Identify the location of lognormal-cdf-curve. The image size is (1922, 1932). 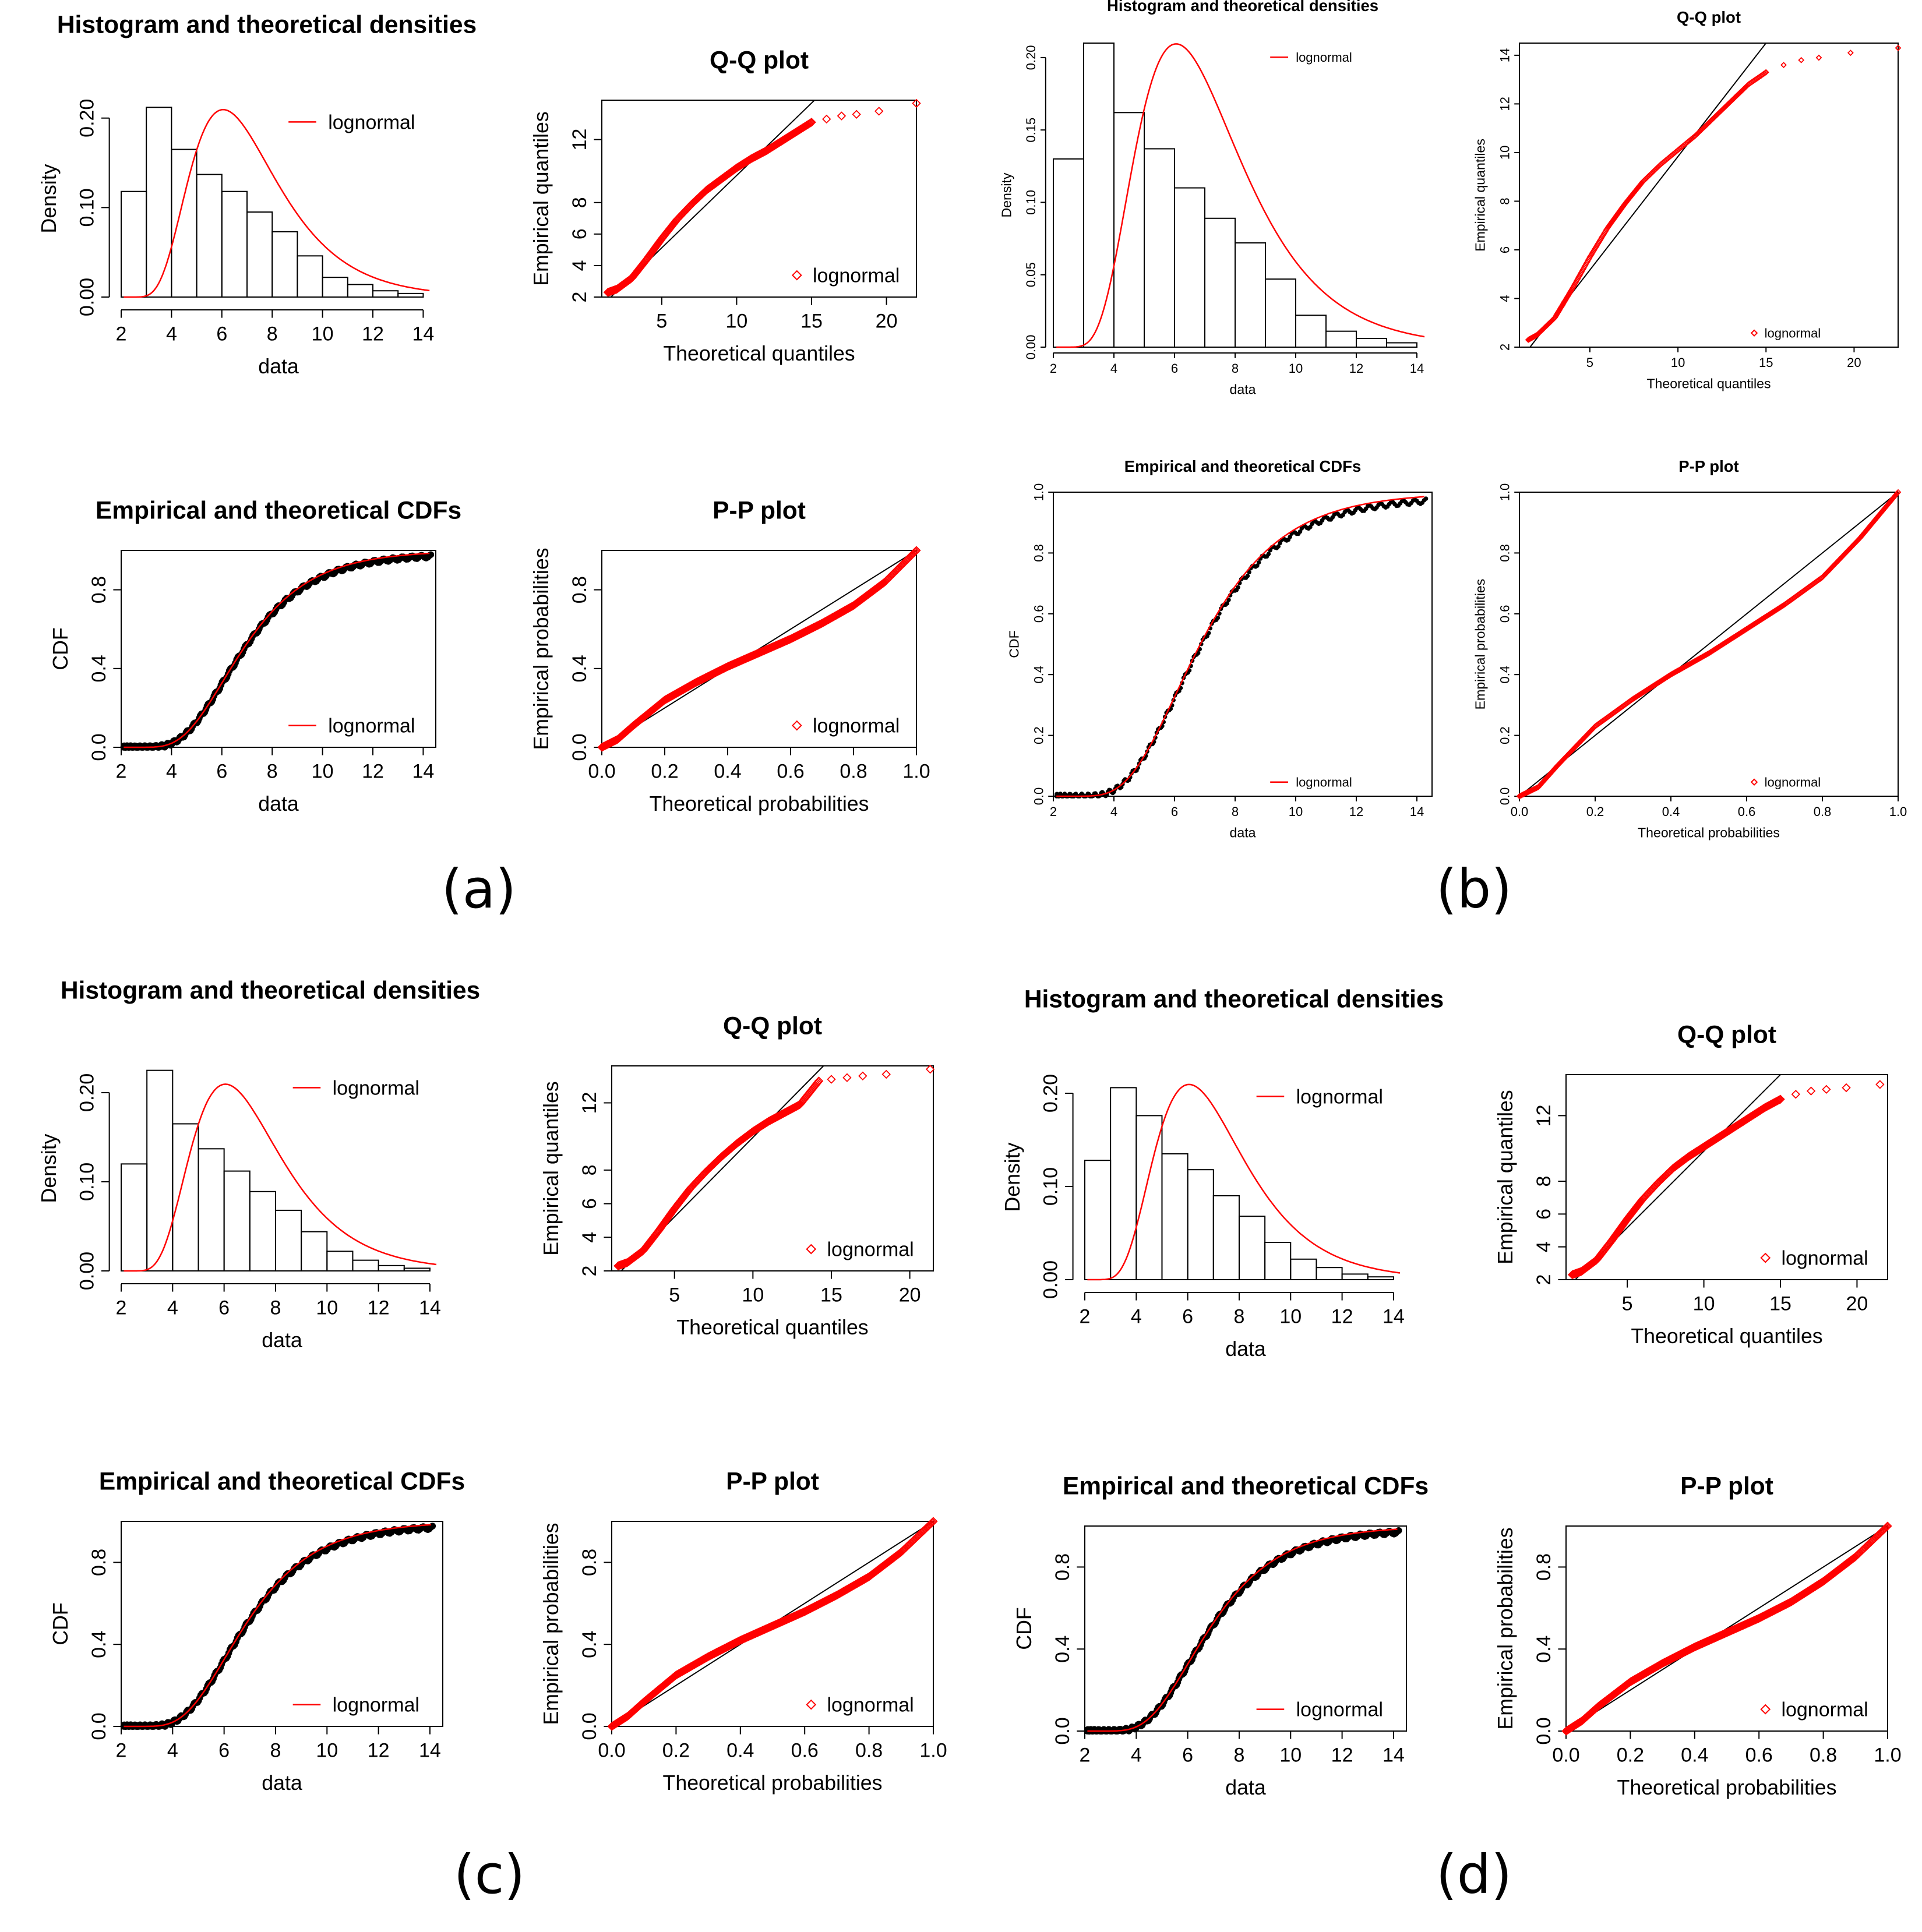
(1240, 646).